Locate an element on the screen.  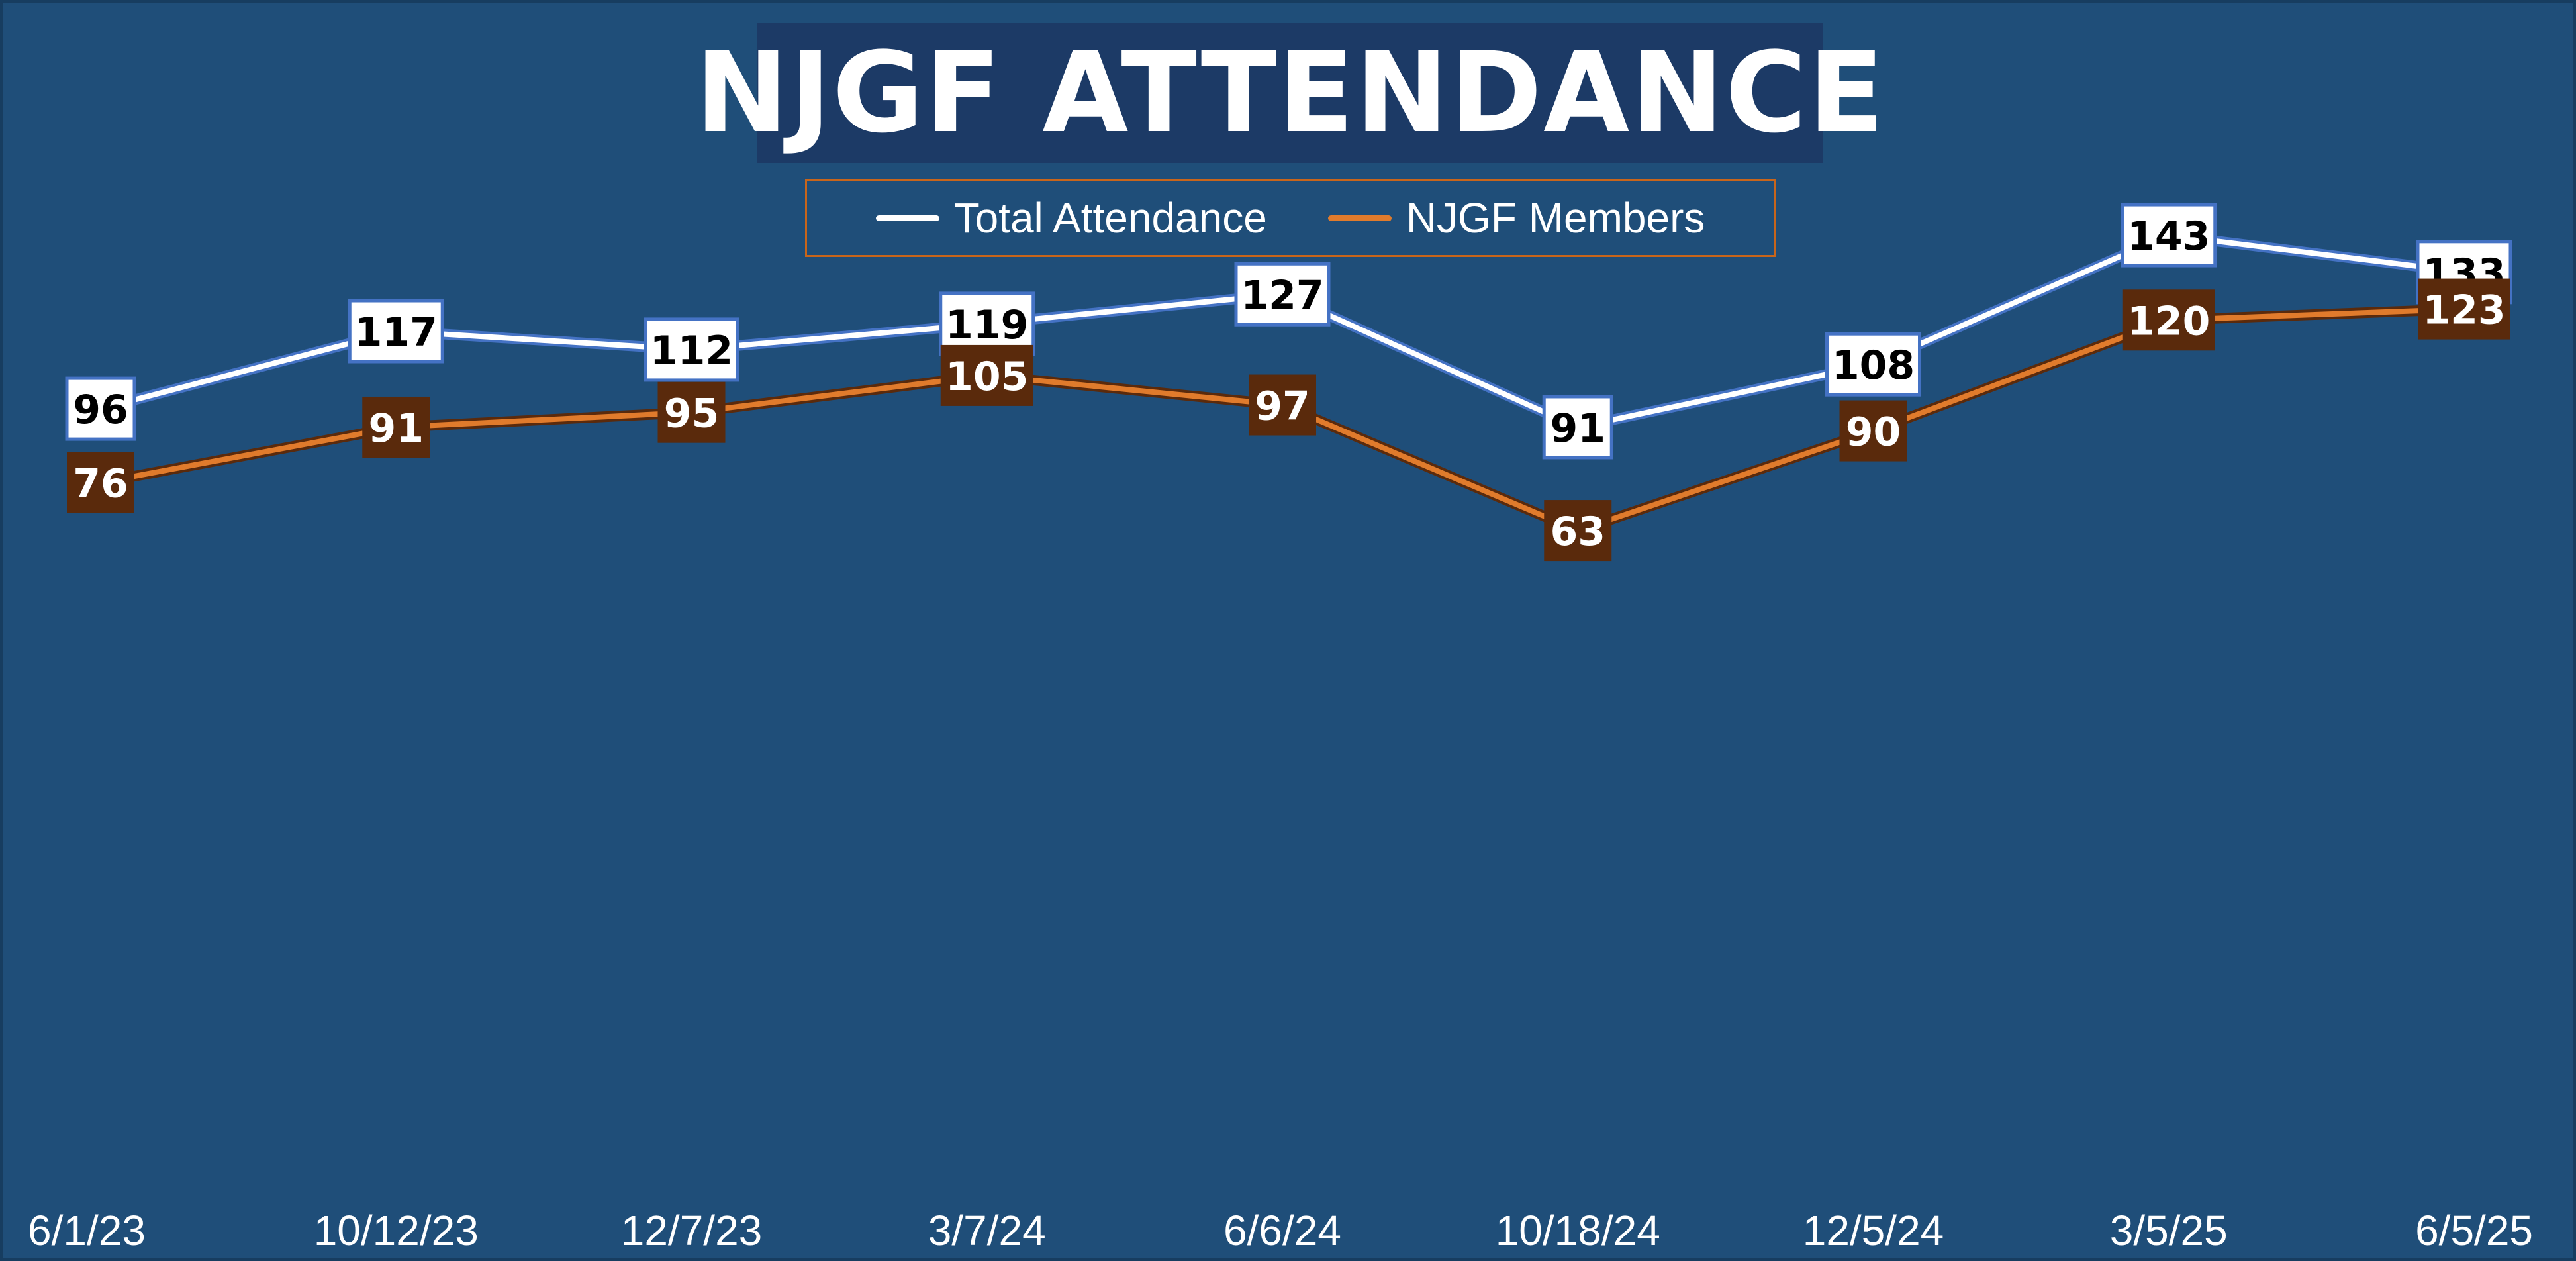
x-tick-label: 3/5/25 is located at coordinates (2169, 1230).